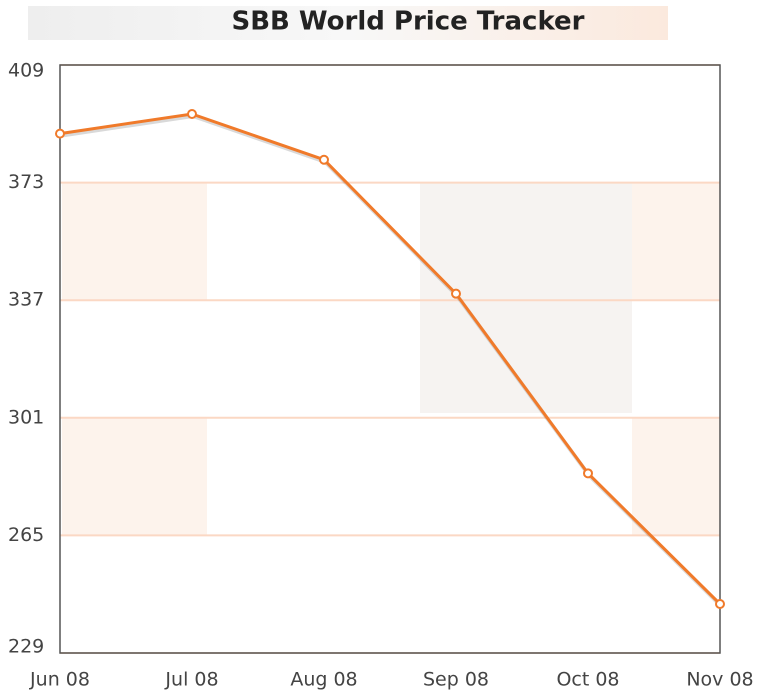 The width and height of the screenshot is (763, 693). What do you see at coordinates (26, 300) in the screenshot?
I see `y-tick-label: 337` at bounding box center [26, 300].